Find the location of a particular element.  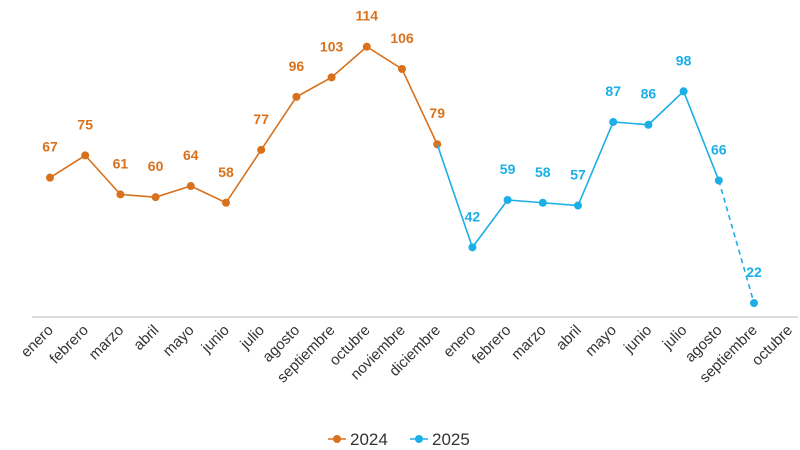

value-label: 42 is located at coordinates (473, 216).